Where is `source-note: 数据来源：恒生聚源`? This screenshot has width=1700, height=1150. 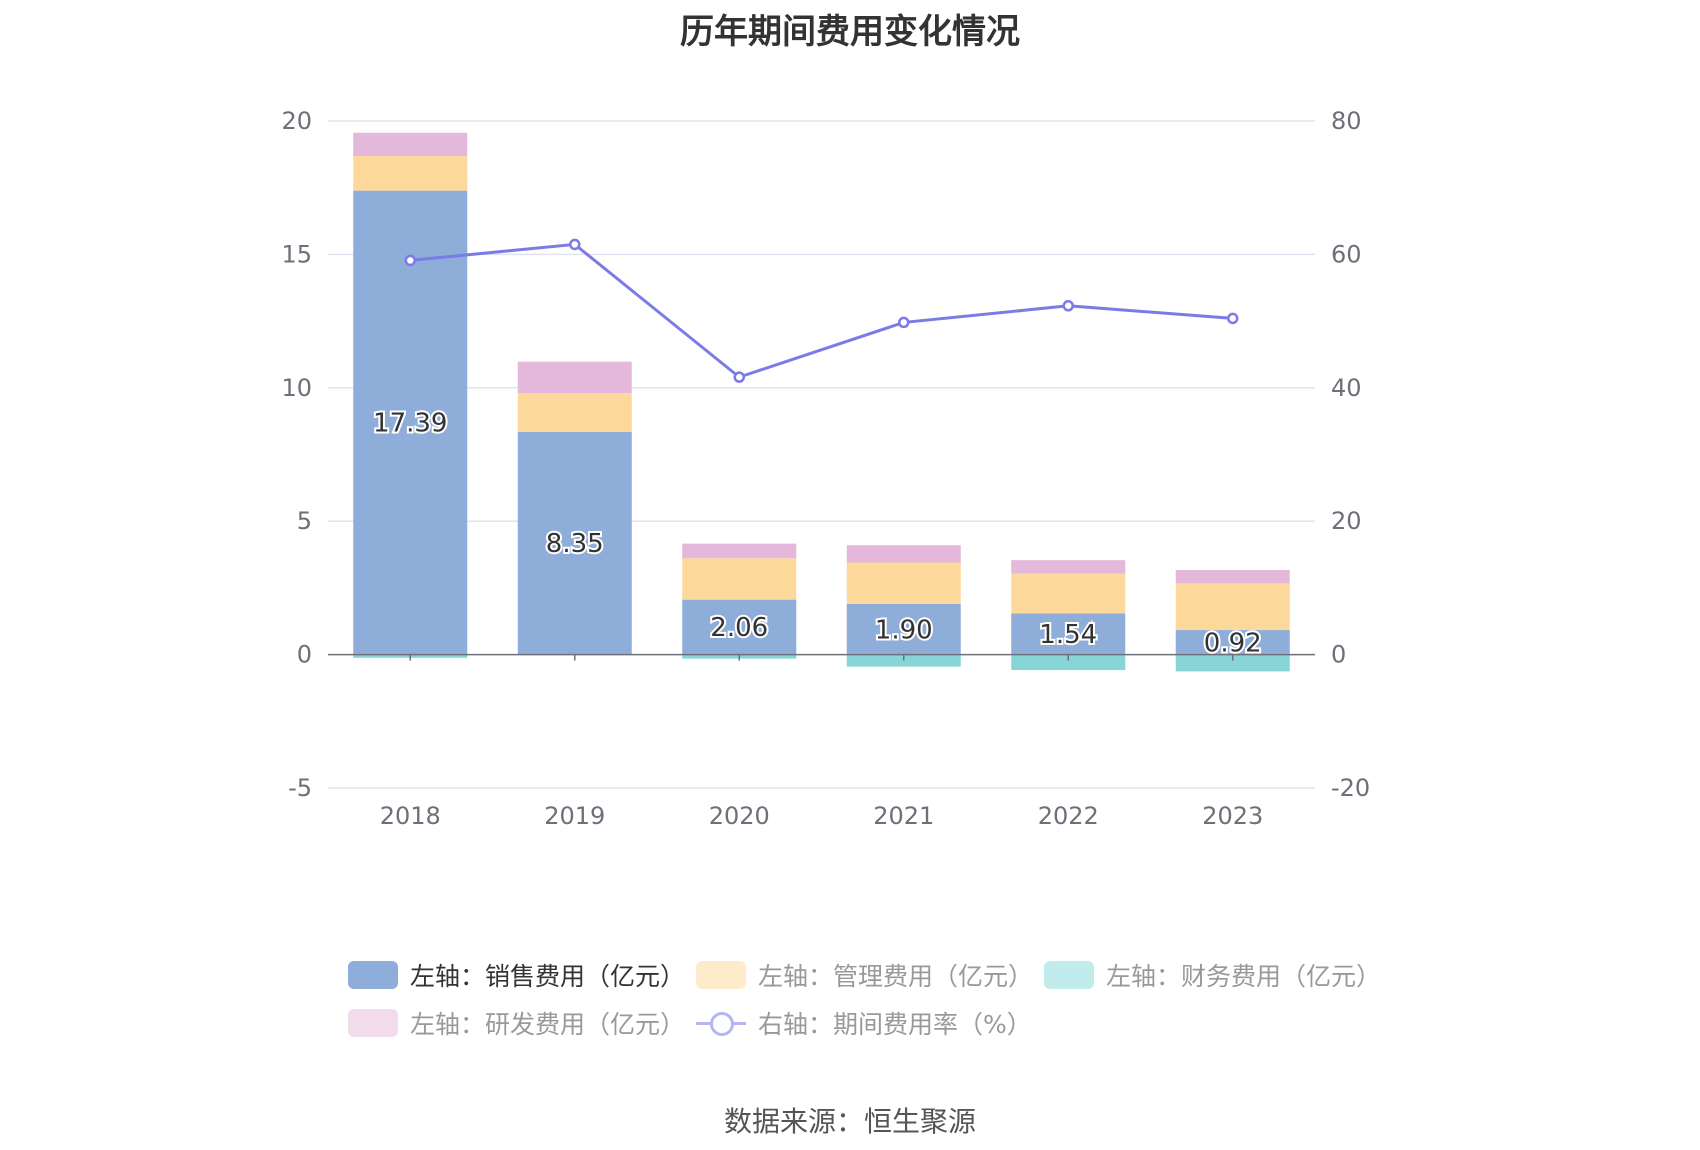 source-note: 数据来源：恒生聚源 is located at coordinates (849, 1121).